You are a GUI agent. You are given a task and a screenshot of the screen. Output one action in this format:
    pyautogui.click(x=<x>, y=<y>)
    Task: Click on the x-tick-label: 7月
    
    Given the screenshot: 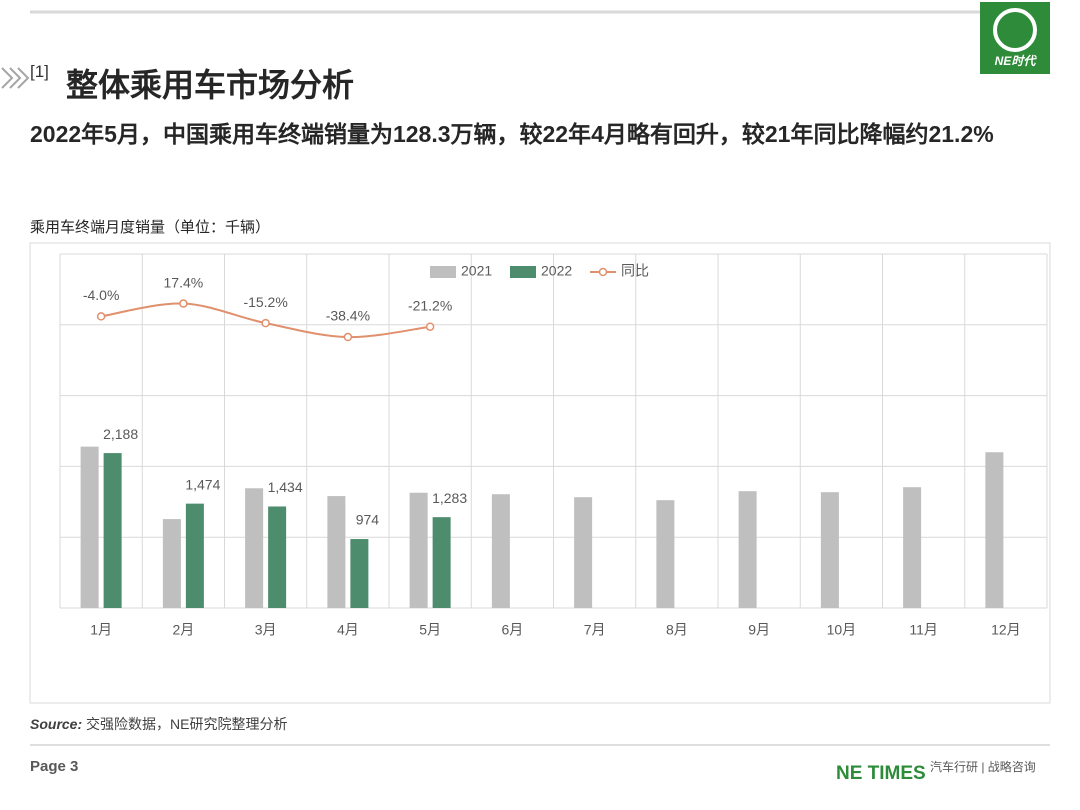 What is the action you would take?
    pyautogui.click(x=595, y=630)
    